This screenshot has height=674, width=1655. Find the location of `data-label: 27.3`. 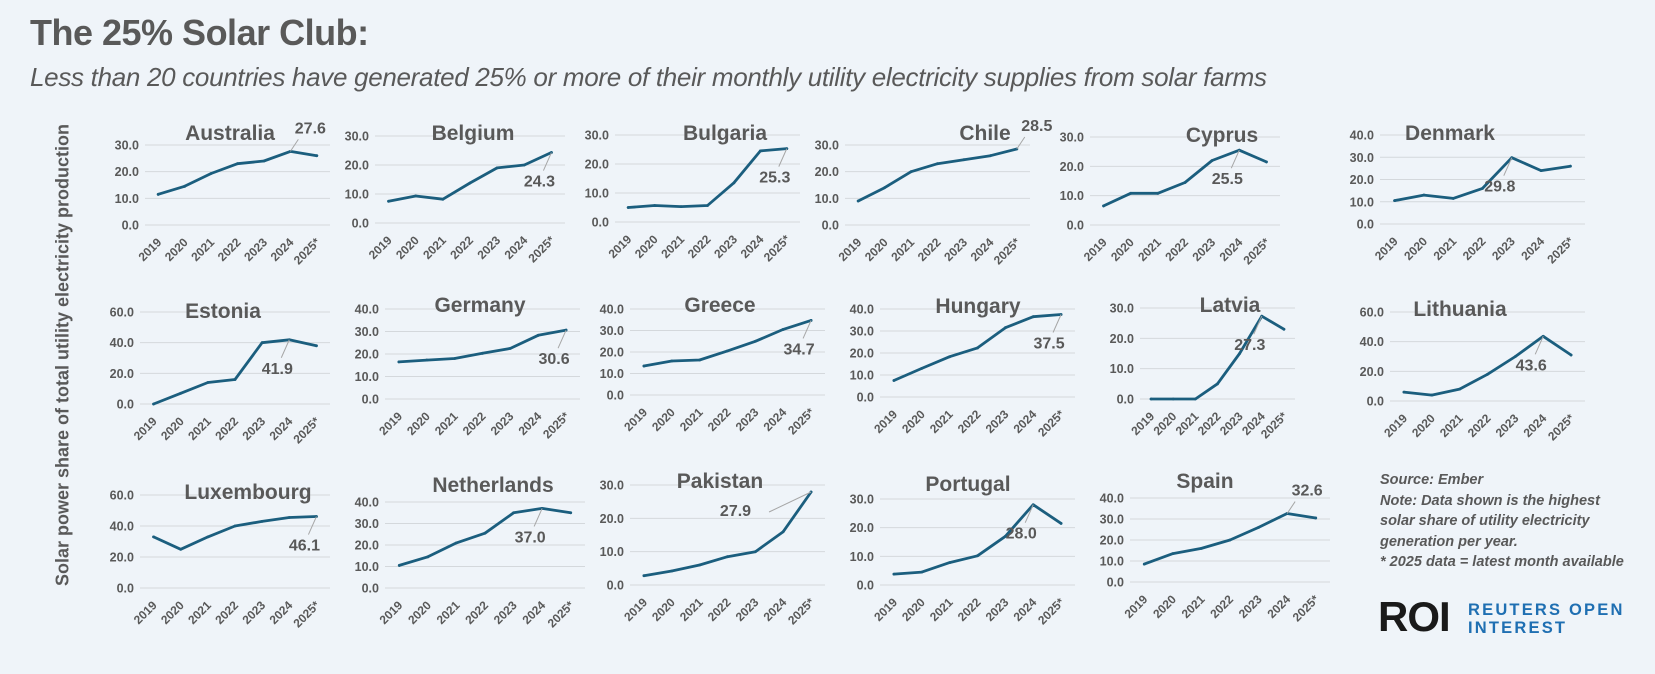

data-label: 27.3 is located at coordinates (1249, 345).